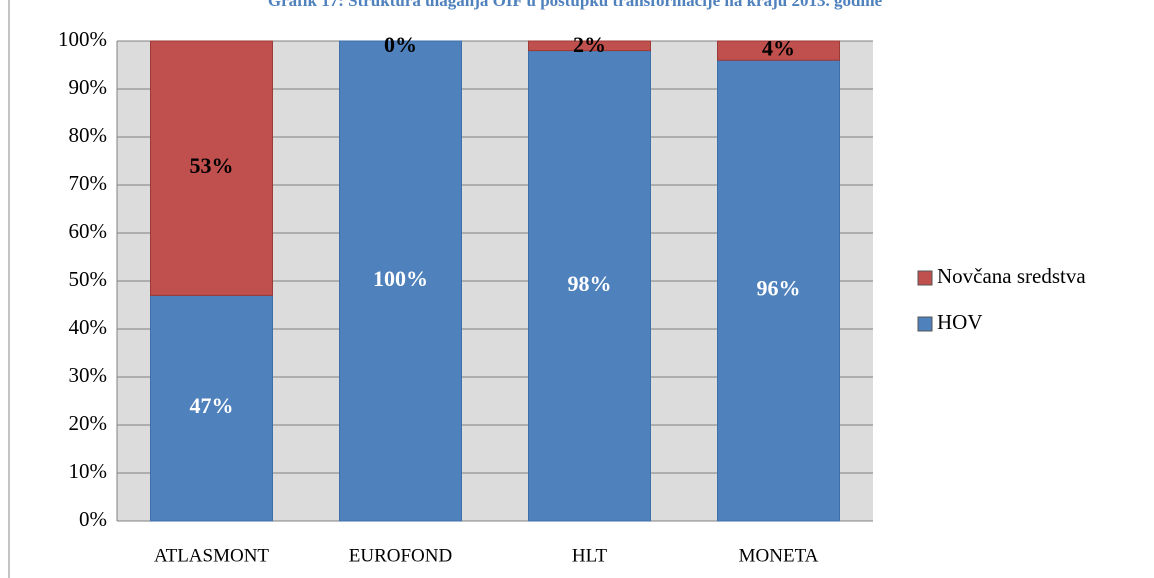 Image resolution: width=1154 pixels, height=578 pixels. I want to click on data-label: 100%, so click(400, 278).